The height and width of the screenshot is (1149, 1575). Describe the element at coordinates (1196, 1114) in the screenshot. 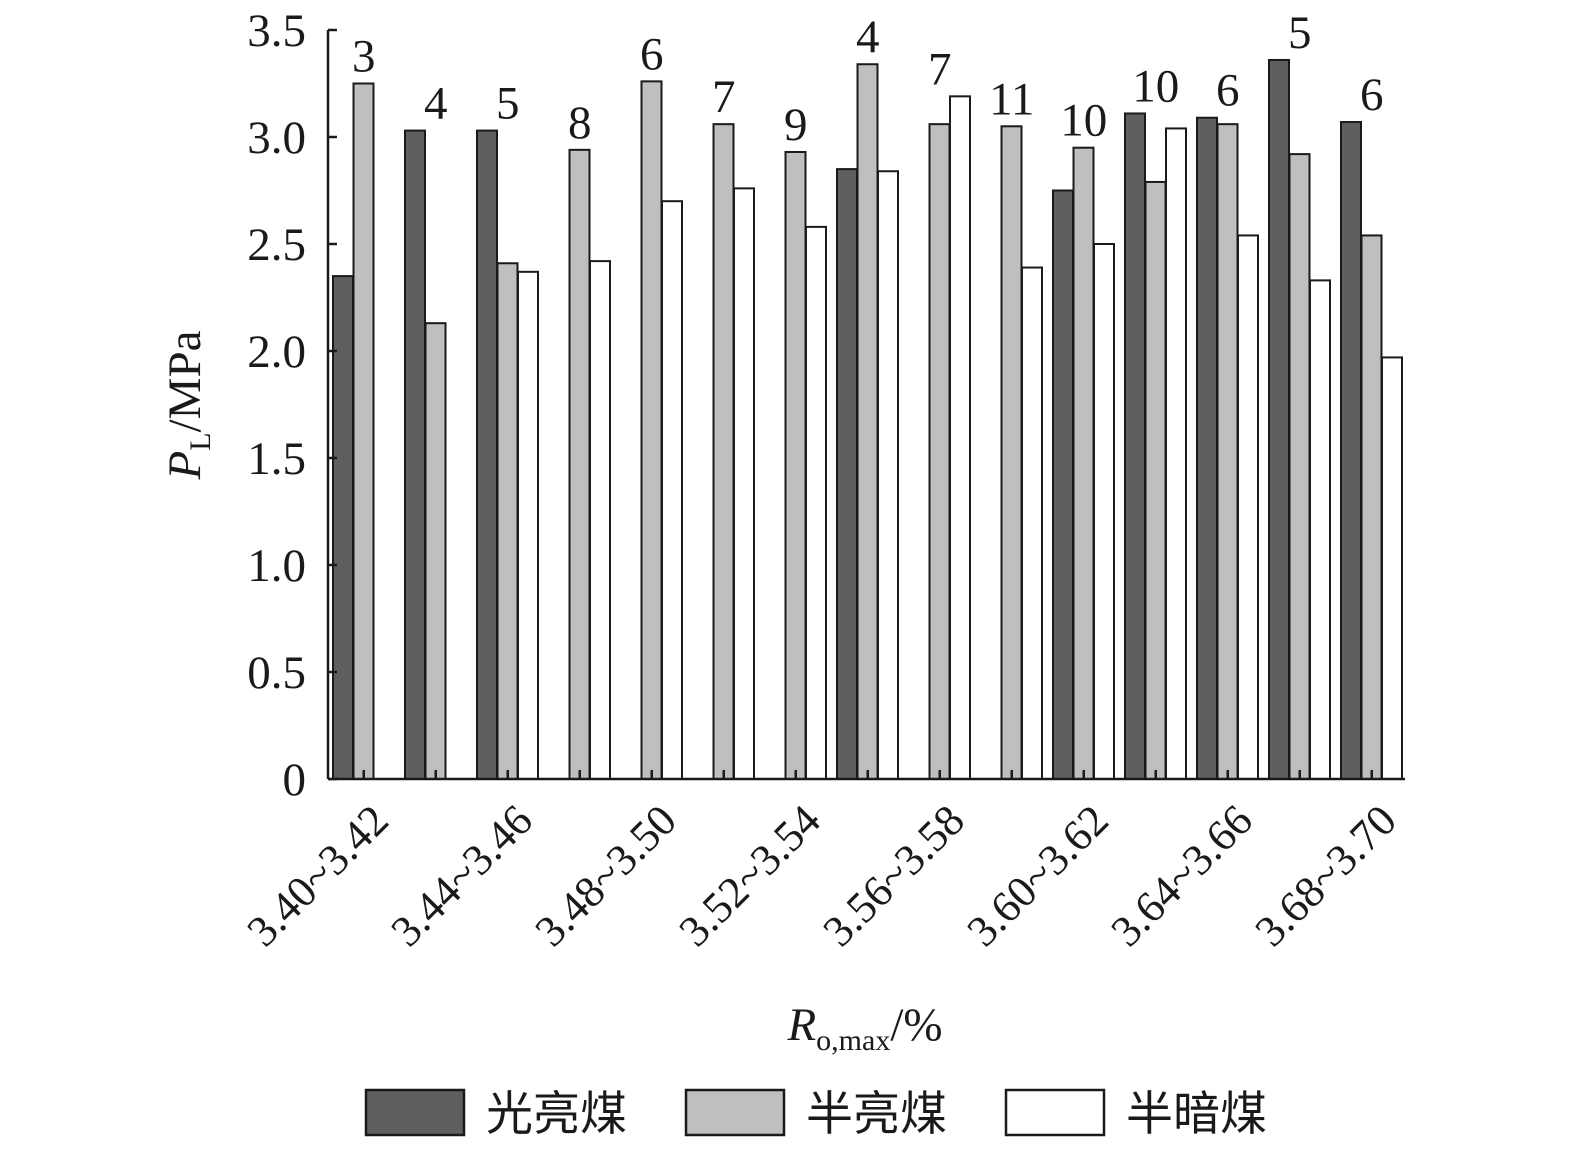

I see `legend-label-3: 半暗煤` at that location.